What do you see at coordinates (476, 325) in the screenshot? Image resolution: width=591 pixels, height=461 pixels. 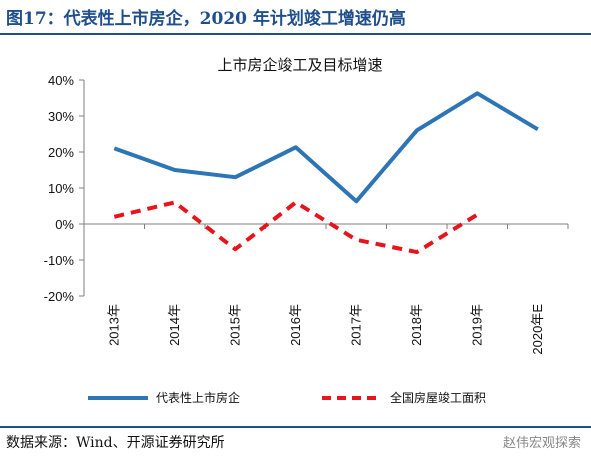 I see `x-tick-label: 2019年` at bounding box center [476, 325].